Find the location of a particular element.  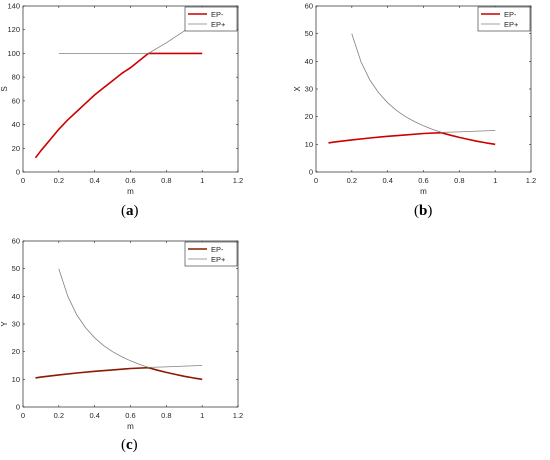

caption-a: (a) is located at coordinates (130, 211).